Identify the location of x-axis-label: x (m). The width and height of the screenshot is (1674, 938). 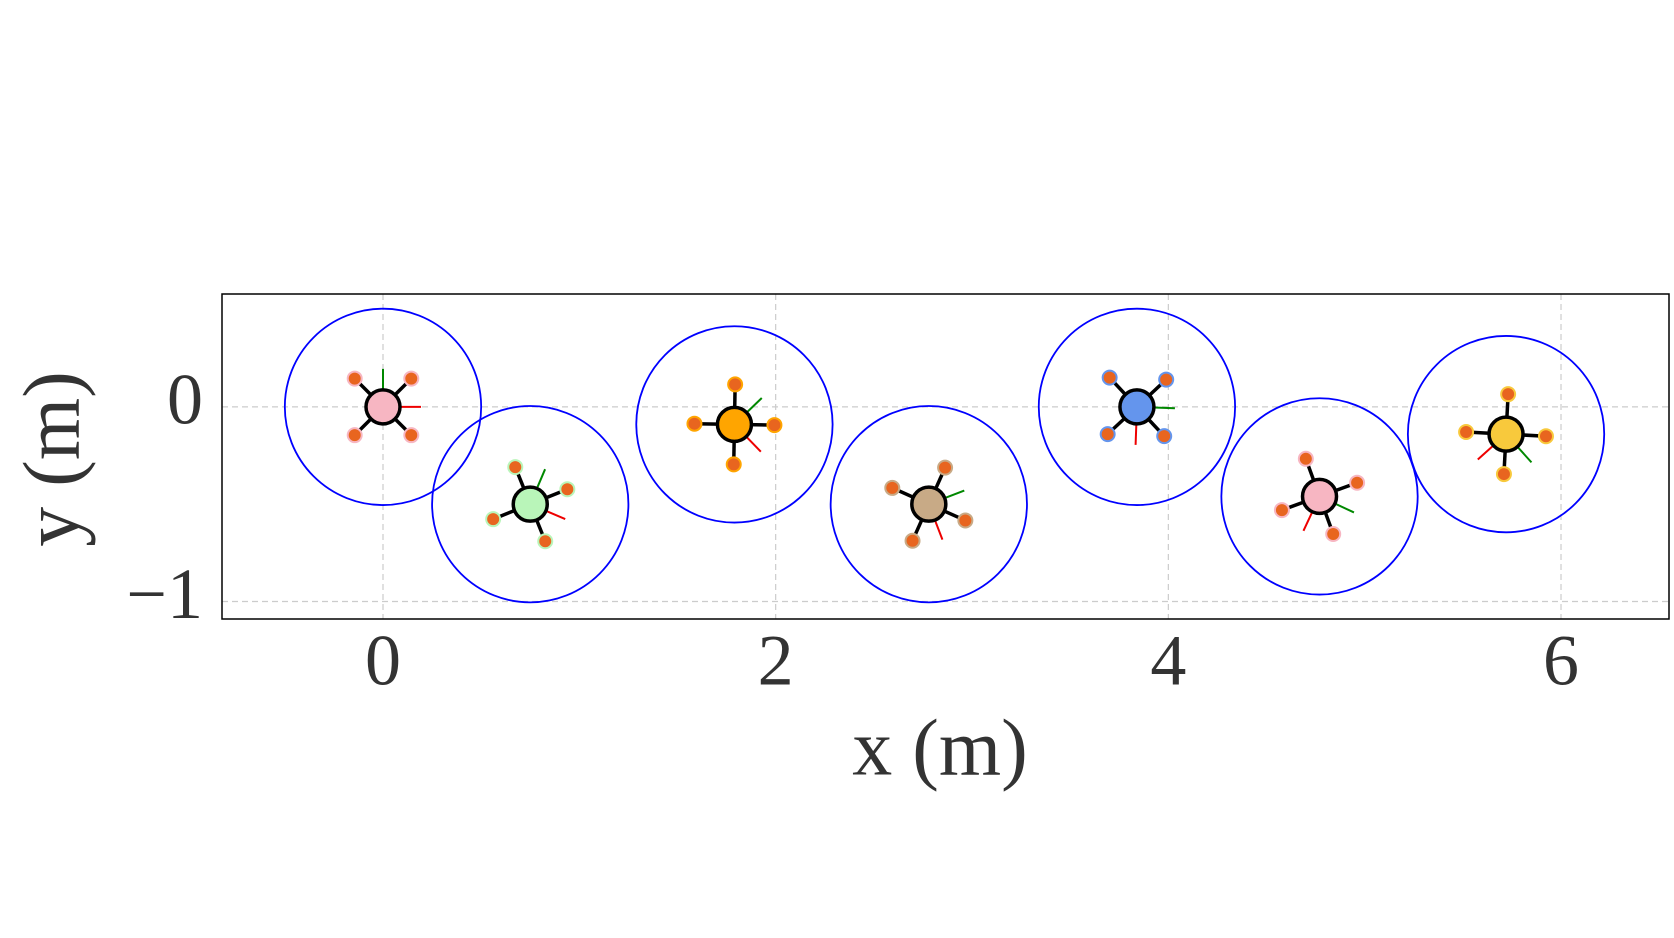
(940, 748).